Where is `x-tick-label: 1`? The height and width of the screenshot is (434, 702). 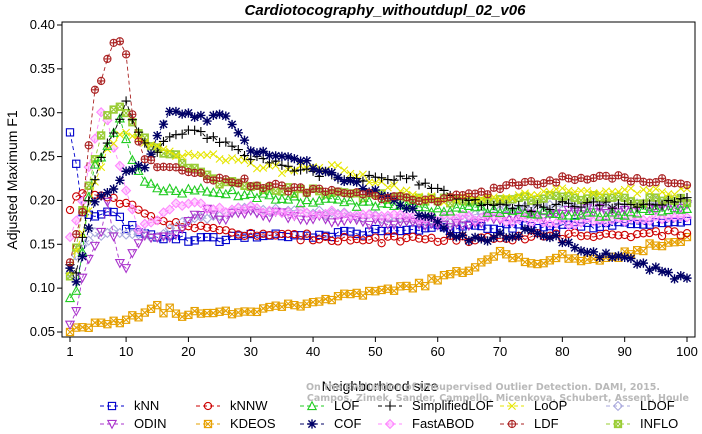 x-tick-label: 1 is located at coordinates (69, 351).